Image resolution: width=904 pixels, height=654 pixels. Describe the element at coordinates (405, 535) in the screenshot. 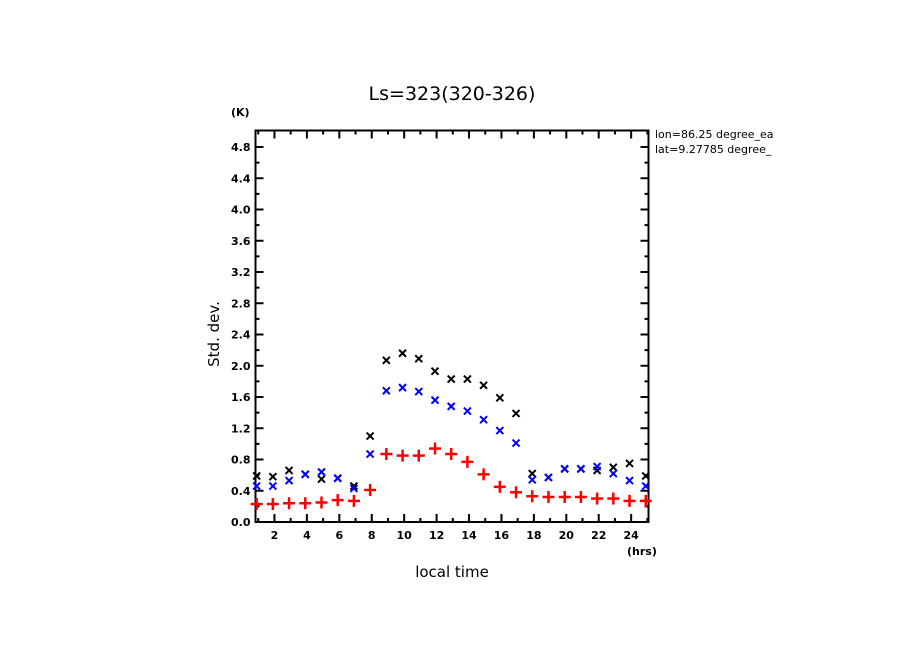

I see `x-tick-label: 10` at that location.